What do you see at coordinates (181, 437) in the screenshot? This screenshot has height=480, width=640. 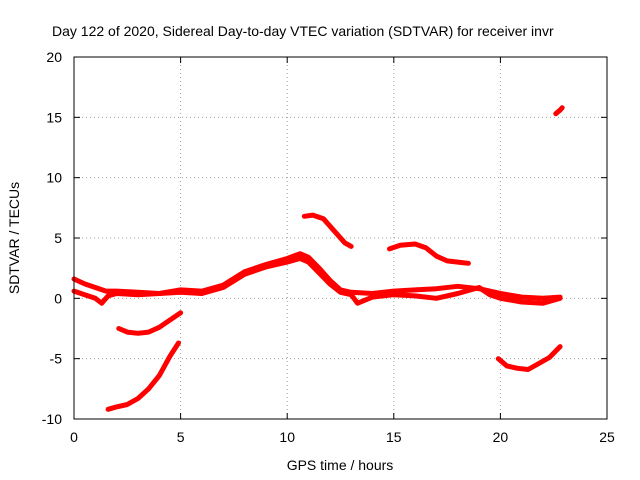 I see `x-tick-label: 5` at bounding box center [181, 437].